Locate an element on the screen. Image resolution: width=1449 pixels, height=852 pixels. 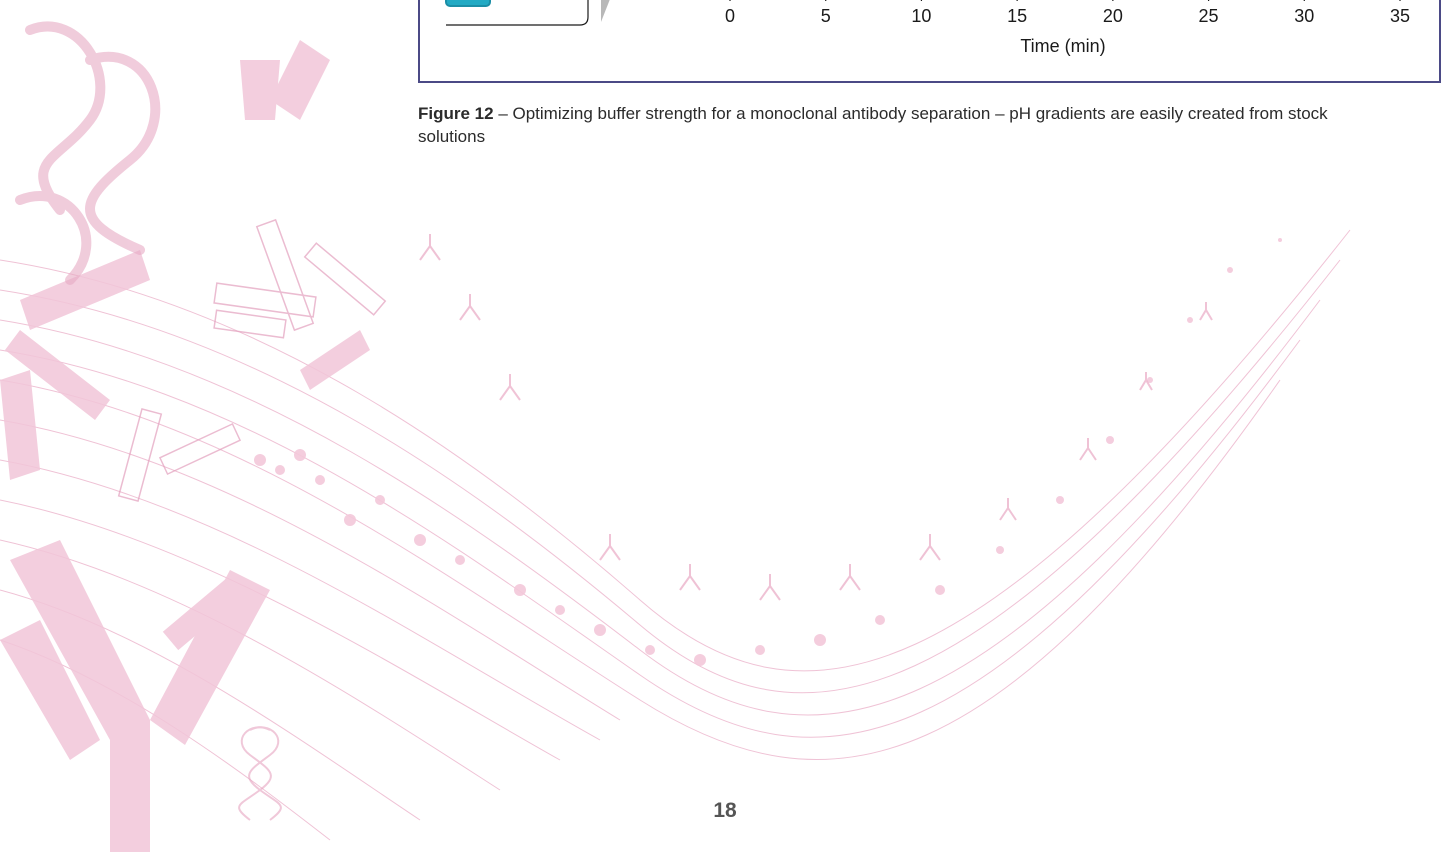
figure-label: Figure 12 is located at coordinates (456, 113).